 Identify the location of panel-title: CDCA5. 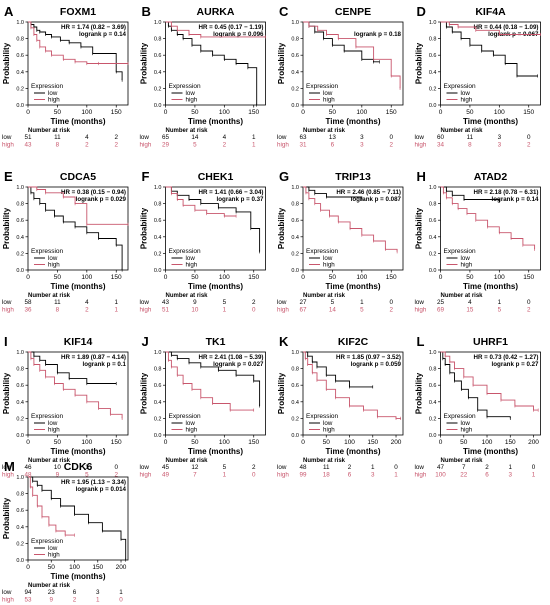
(78, 177).